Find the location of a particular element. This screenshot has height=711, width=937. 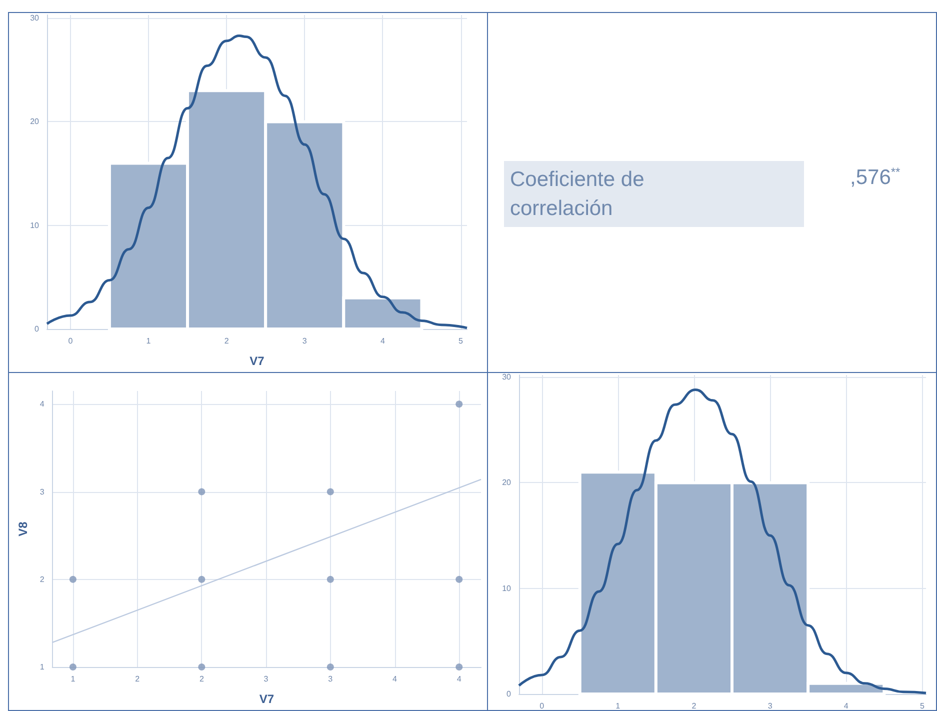

text: Coeficiente de correlación is located at coordinates (654, 194).